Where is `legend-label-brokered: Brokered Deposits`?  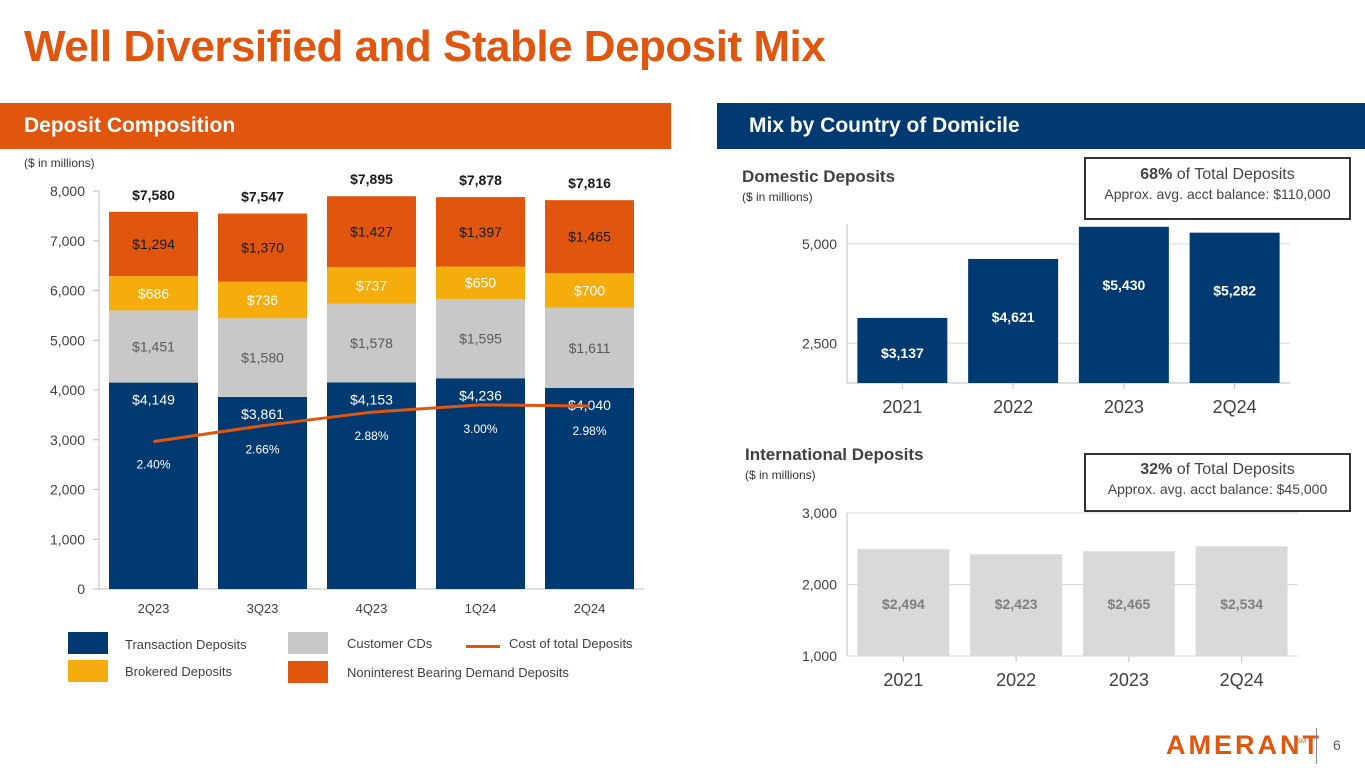
legend-label-brokered: Brokered Deposits is located at coordinates (178, 671).